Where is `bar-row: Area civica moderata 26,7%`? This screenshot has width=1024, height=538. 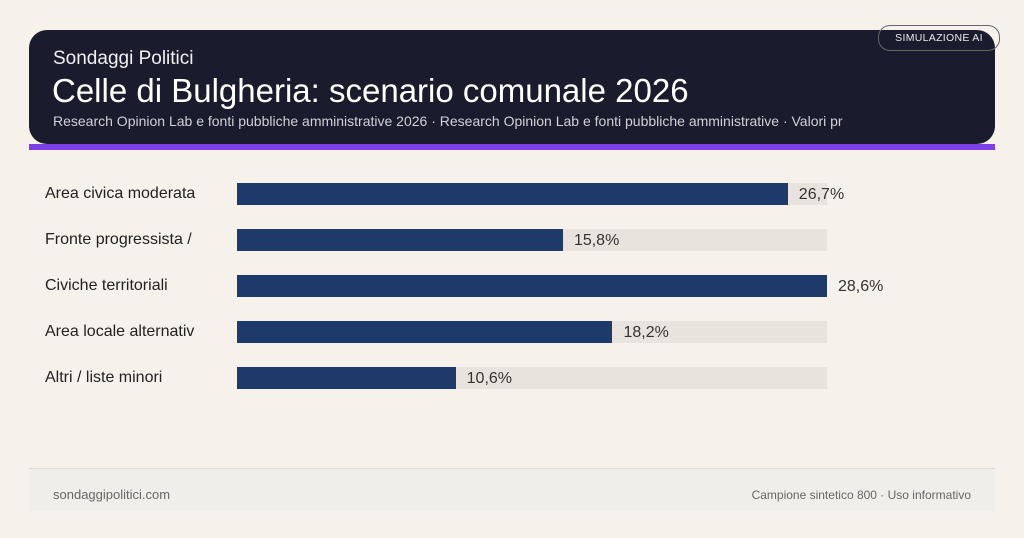
bar-row: Area civica moderata 26,7% is located at coordinates (512, 194).